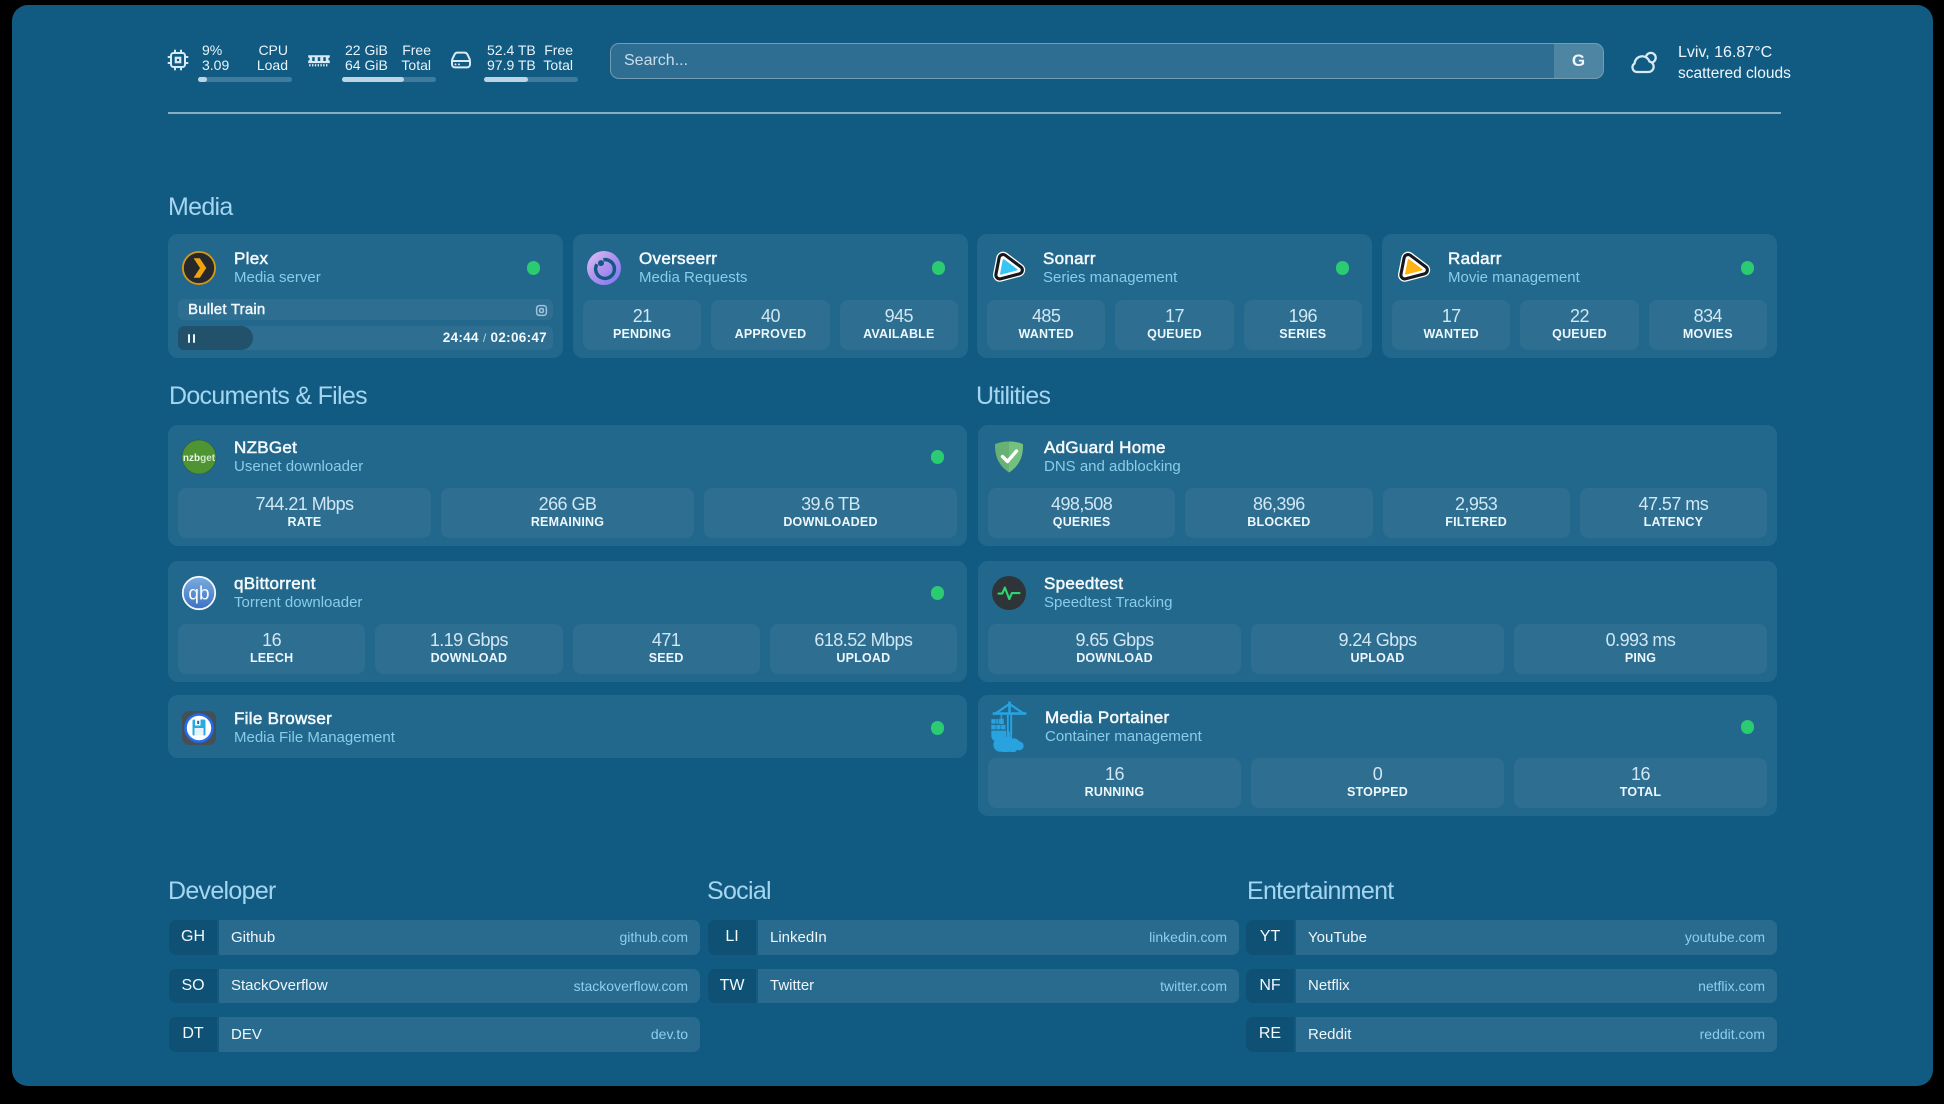 Image resolution: width=1944 pixels, height=1104 pixels. What do you see at coordinates (198, 593) in the screenshot?
I see `svg-text: qb` at bounding box center [198, 593].